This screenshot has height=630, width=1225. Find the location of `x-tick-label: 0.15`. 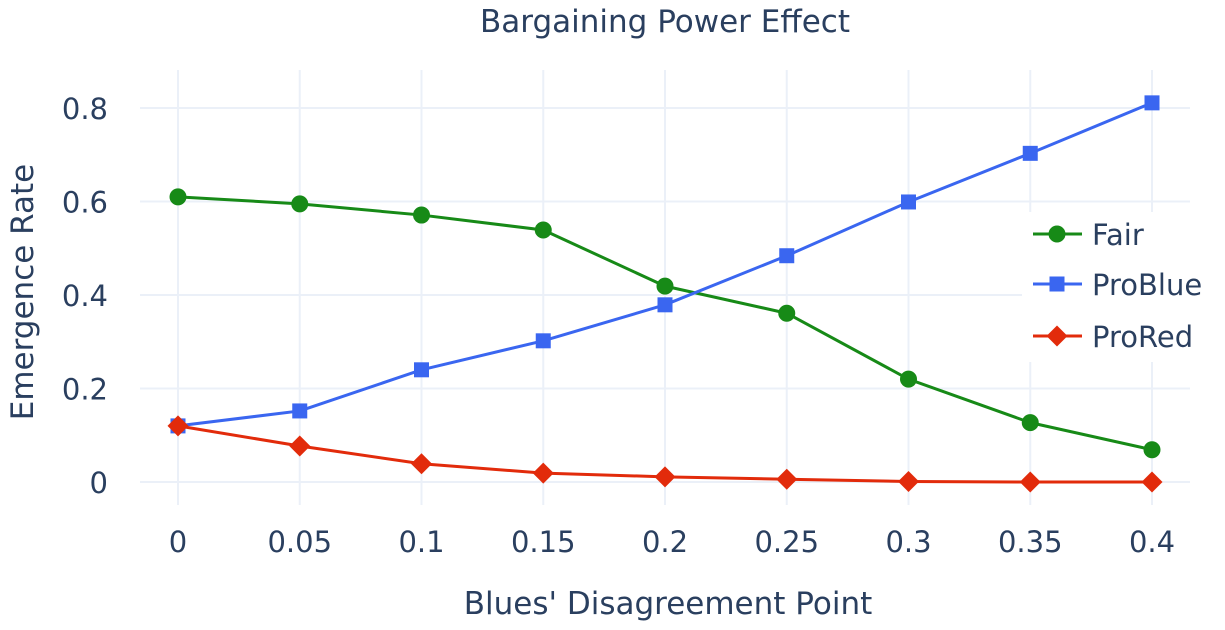

x-tick-label: 0.15 is located at coordinates (543, 542).